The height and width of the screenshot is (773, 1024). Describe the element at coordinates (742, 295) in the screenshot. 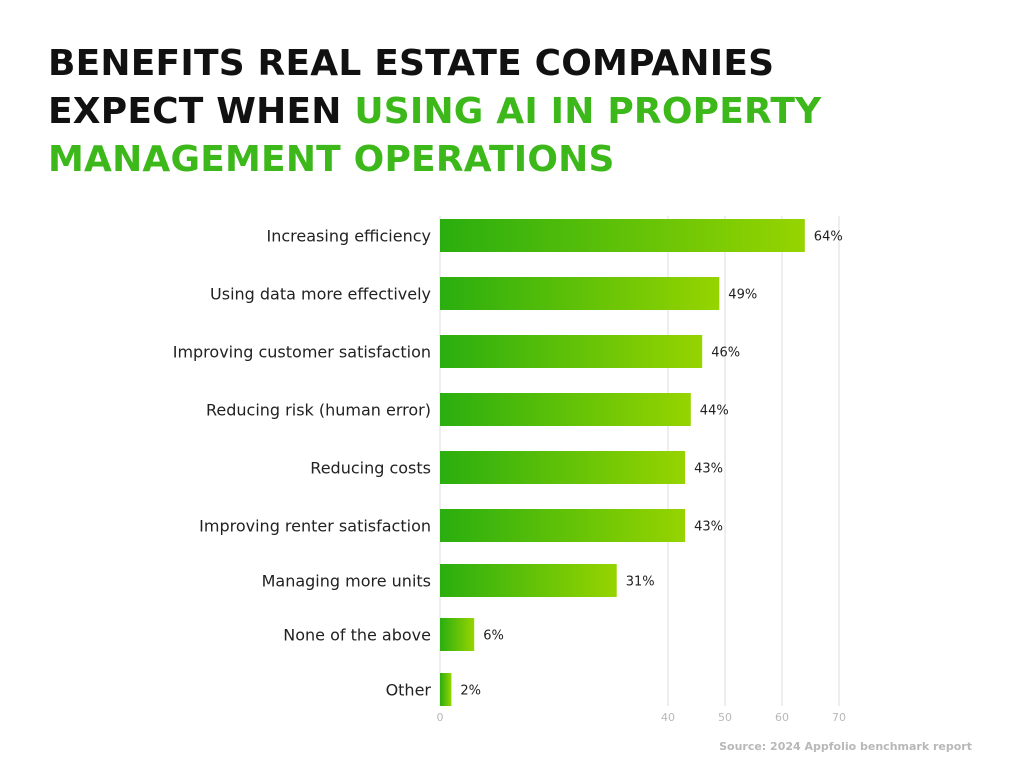

I see `value-label-1: 49%` at that location.